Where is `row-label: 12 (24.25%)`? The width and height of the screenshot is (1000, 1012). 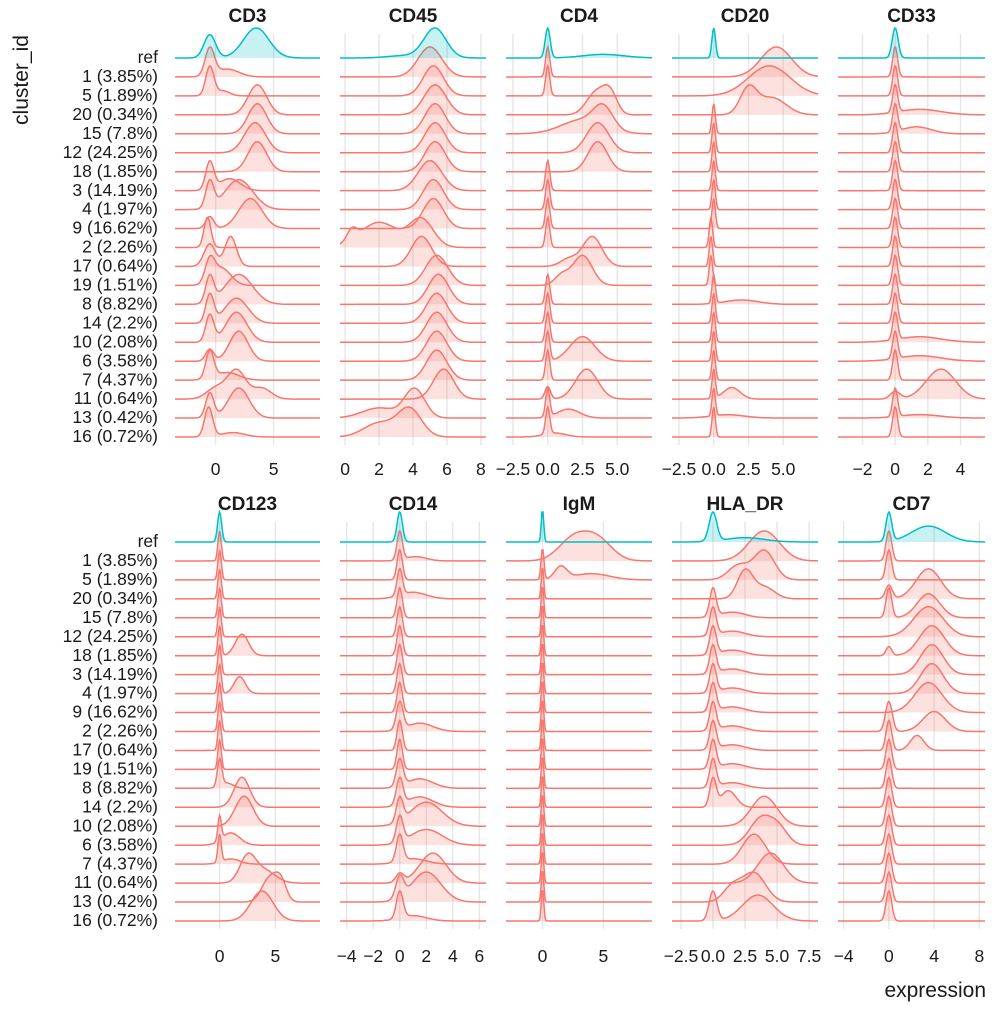 row-label: 12 (24.25%) is located at coordinates (110, 152).